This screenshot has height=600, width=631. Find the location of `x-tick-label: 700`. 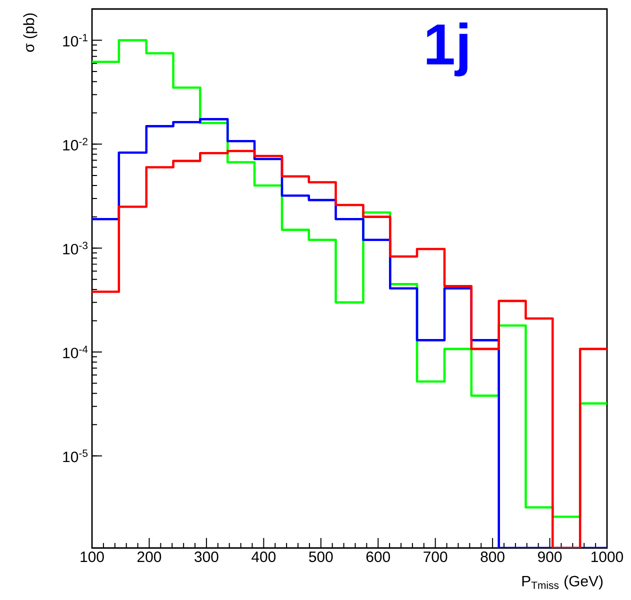

x-tick-label: 700 is located at coordinates (436, 557).